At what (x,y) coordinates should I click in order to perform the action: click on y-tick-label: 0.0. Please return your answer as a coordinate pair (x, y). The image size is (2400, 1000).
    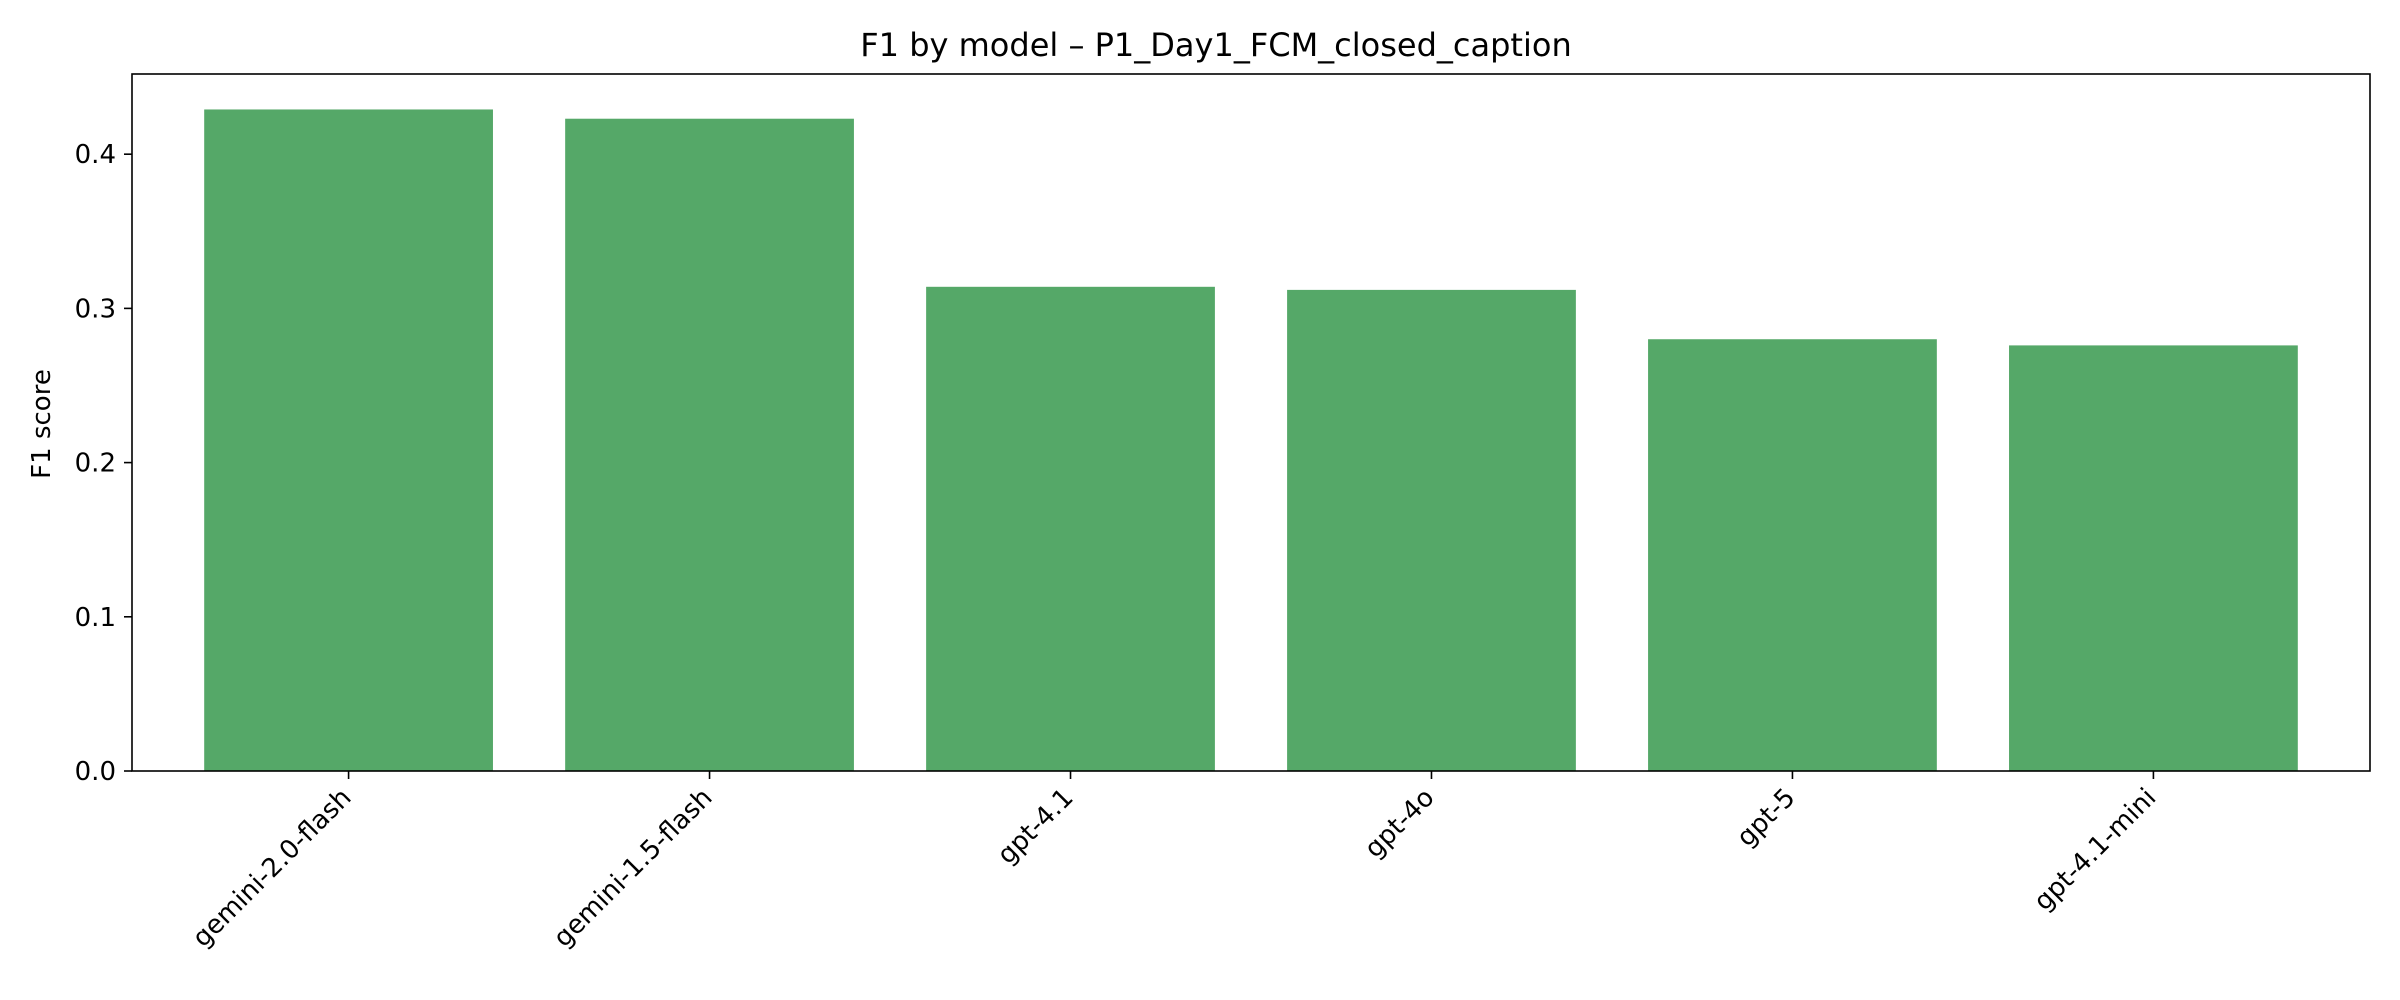
    Looking at the image, I should click on (95, 772).